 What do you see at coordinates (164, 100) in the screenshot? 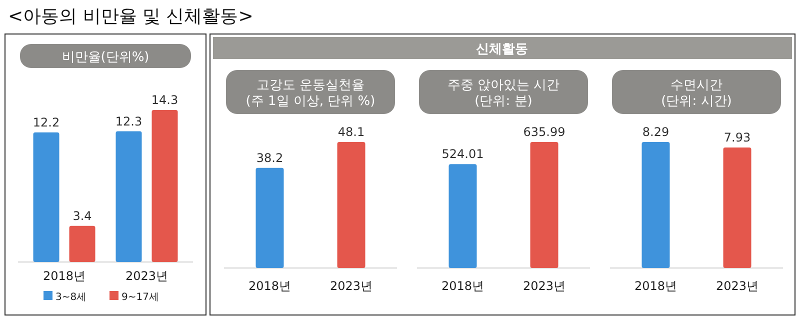
I see `data-label: 14.3` at bounding box center [164, 100].